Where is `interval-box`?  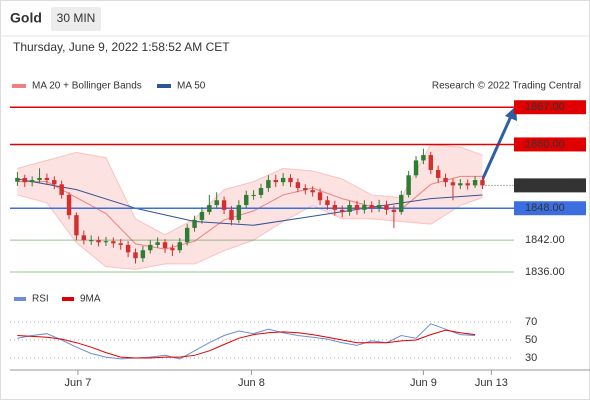 interval-box is located at coordinates (76, 19).